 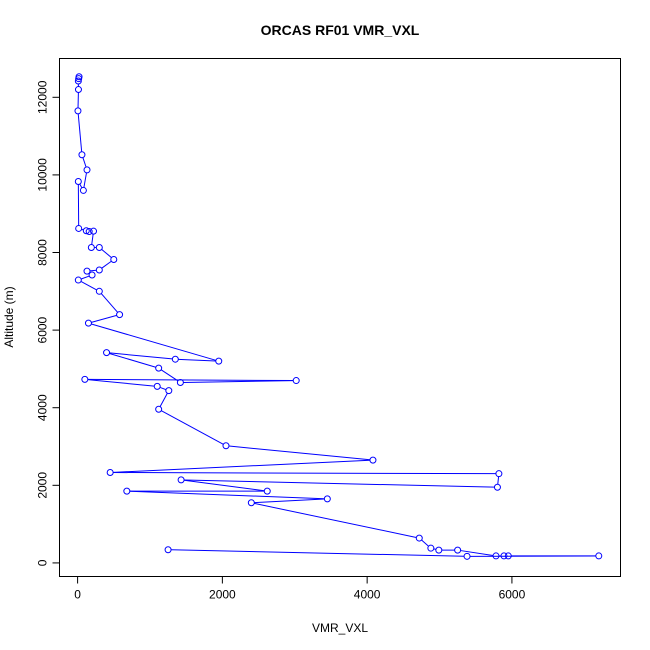 I want to click on y-tick-label: 4000, so click(x=43, y=407).